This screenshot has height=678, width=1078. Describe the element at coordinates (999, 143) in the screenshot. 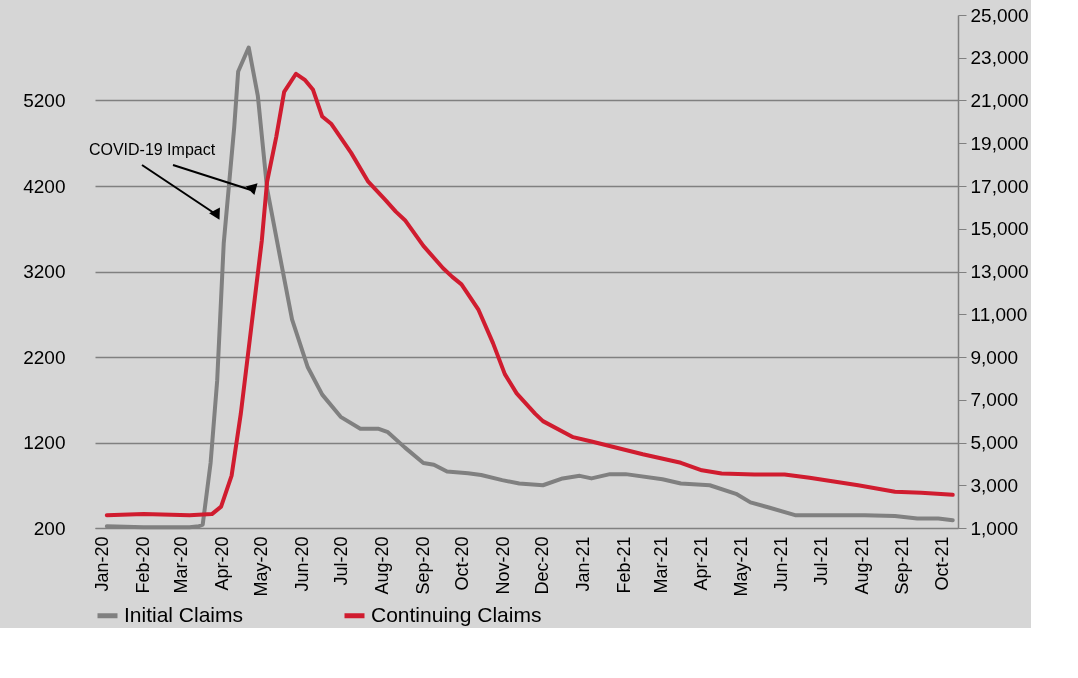

I see `y2-tick-label: 19,000` at that location.